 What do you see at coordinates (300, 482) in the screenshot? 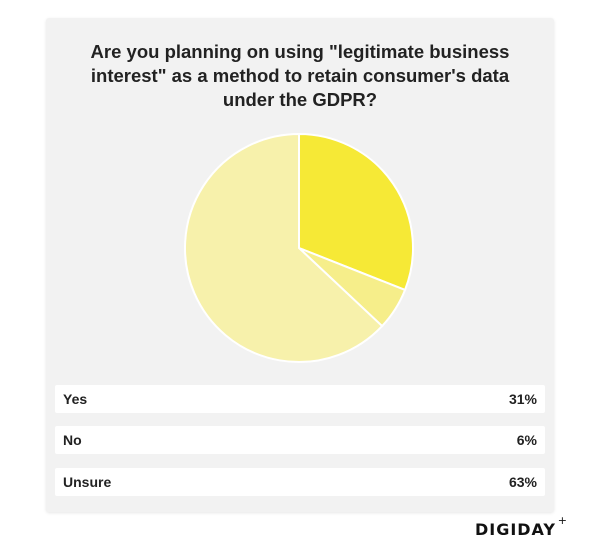
I see `legend-row-unsure: Unsure 63%` at bounding box center [300, 482].